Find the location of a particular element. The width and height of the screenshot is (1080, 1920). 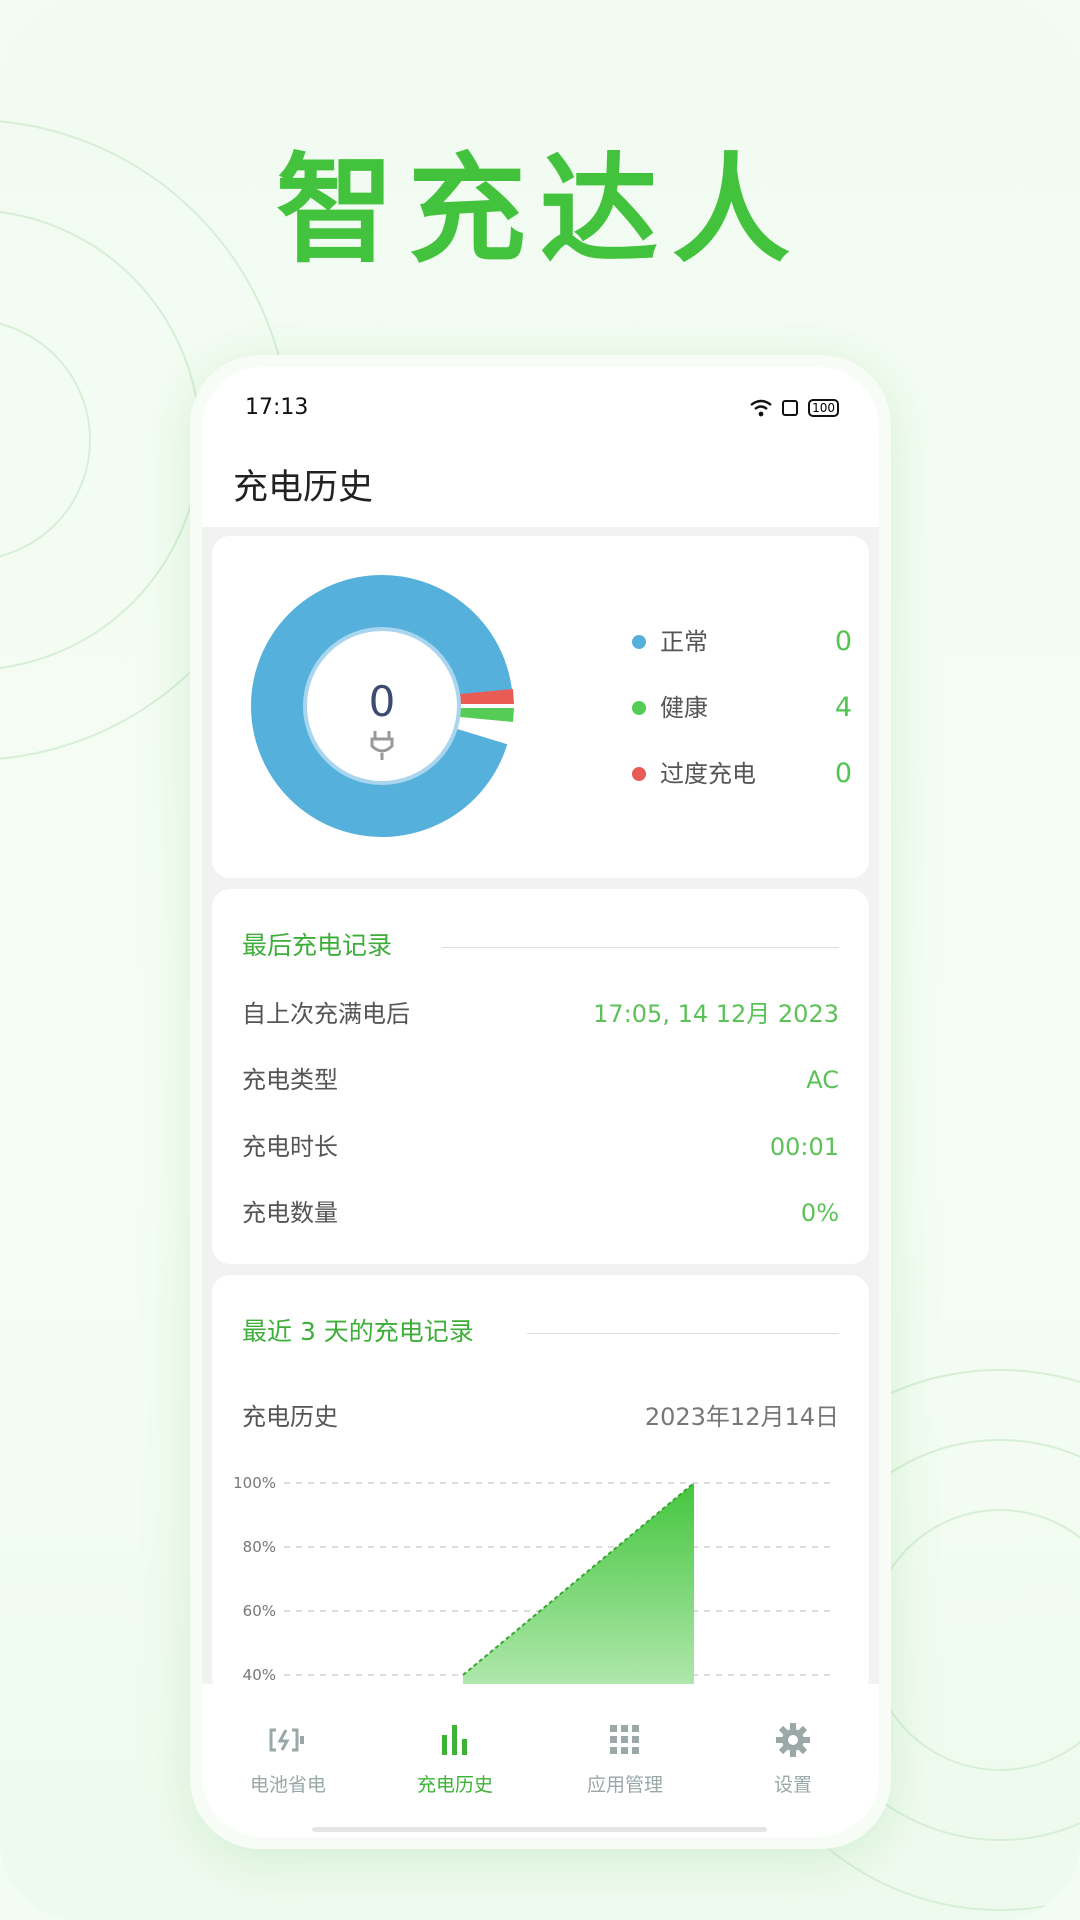

battery-icon: 100 is located at coordinates (823, 408).